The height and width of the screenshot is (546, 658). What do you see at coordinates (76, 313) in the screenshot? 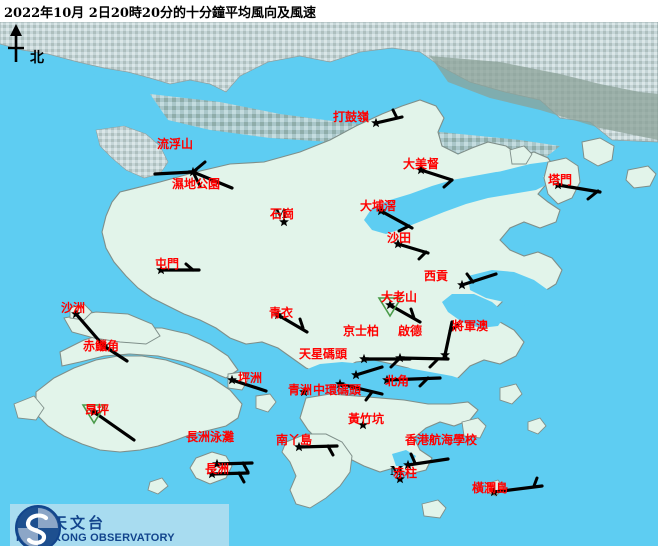
I see `station-dot-sha-chau` at bounding box center [76, 313].